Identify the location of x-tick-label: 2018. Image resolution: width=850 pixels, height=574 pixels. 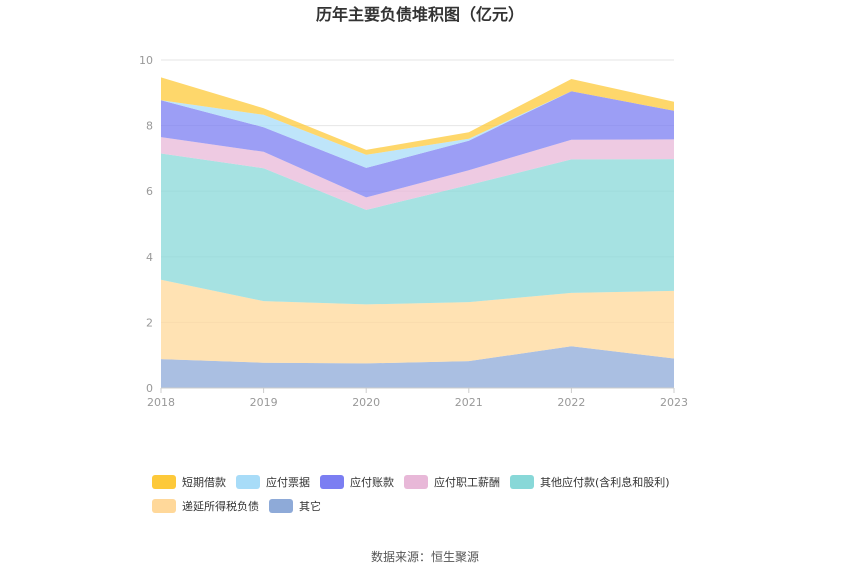
(161, 402).